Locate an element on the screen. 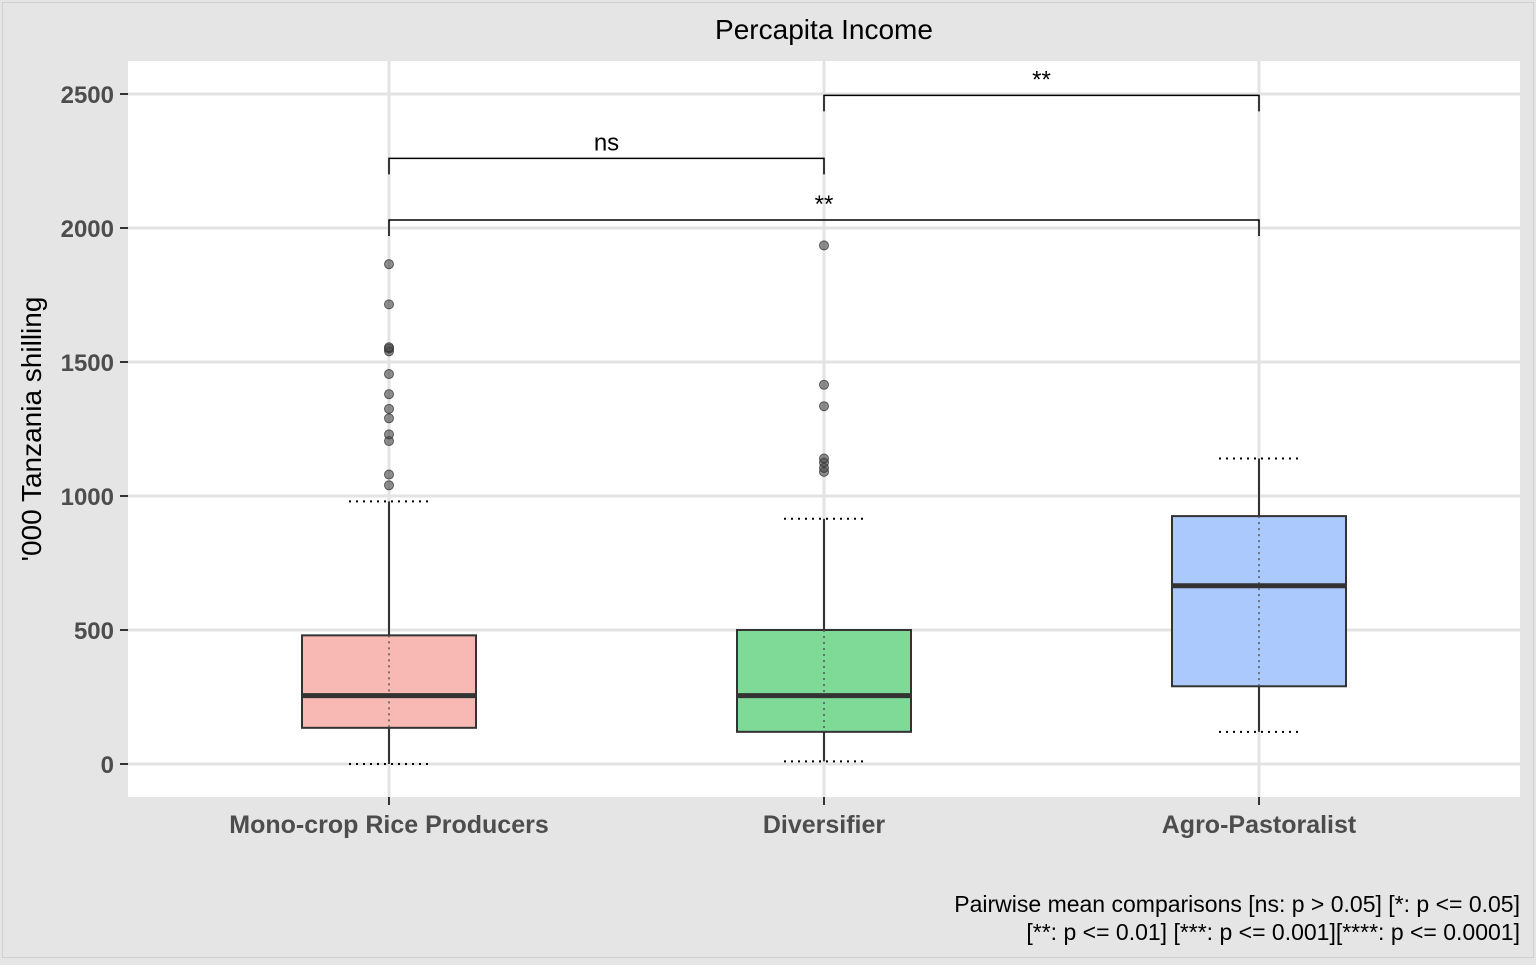 The width and height of the screenshot is (1536, 965). y-tick-label: 0 is located at coordinates (107, 765).